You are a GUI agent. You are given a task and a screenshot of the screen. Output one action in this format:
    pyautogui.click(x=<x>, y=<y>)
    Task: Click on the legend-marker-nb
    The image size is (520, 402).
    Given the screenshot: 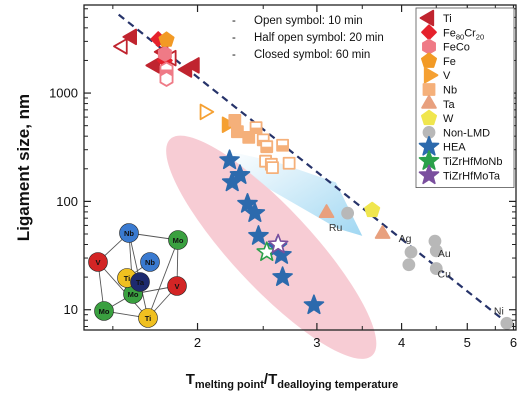 What is the action you would take?
    pyautogui.click(x=429, y=89)
    